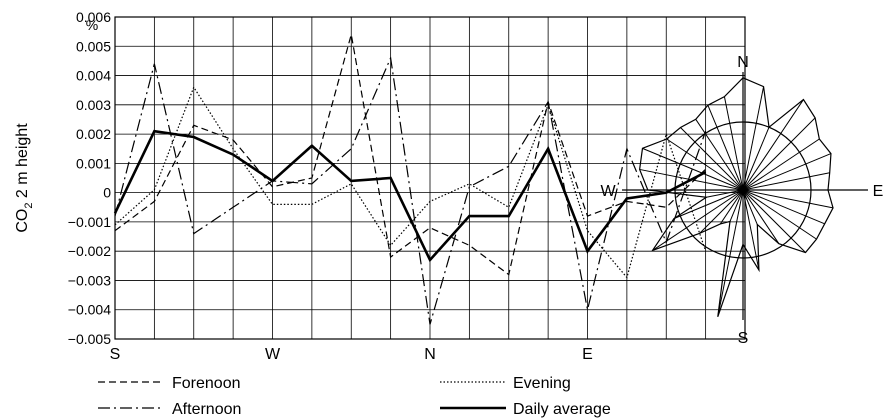  Describe the element at coordinates (115, 354) in the screenshot. I see `x-tick-label: S` at that location.